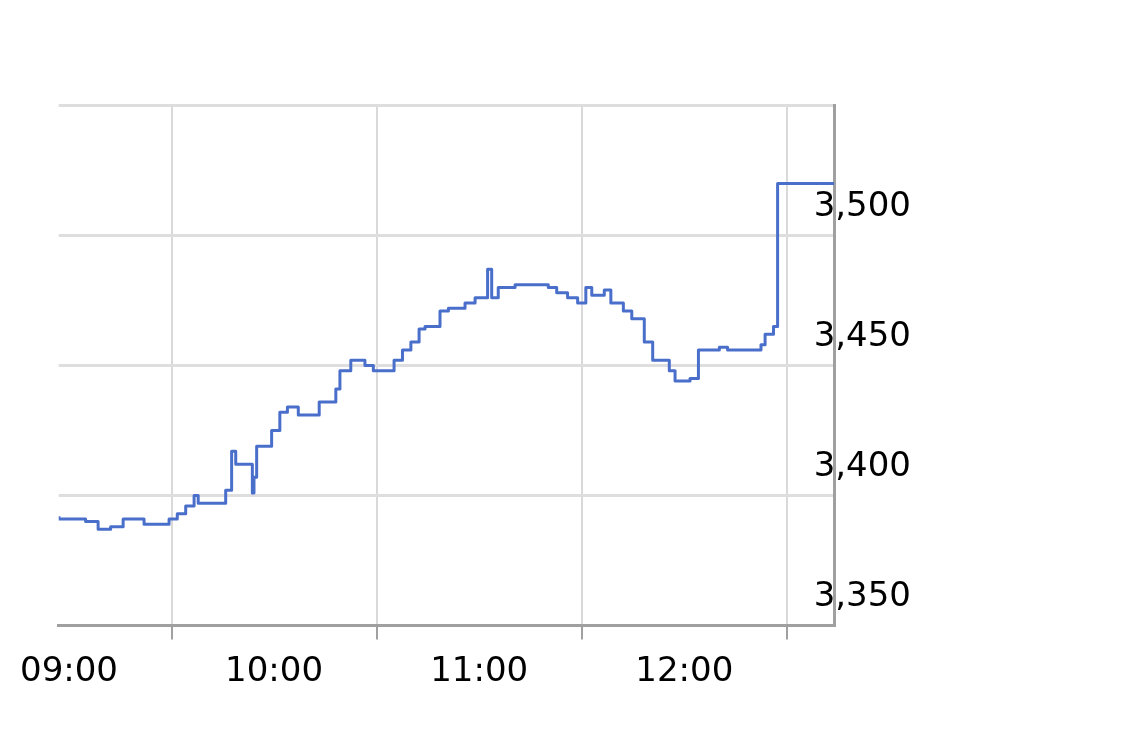 Image resolution: width=1140 pixels, height=740 pixels. I want to click on y-tick-label: 3,450, so click(862, 334).